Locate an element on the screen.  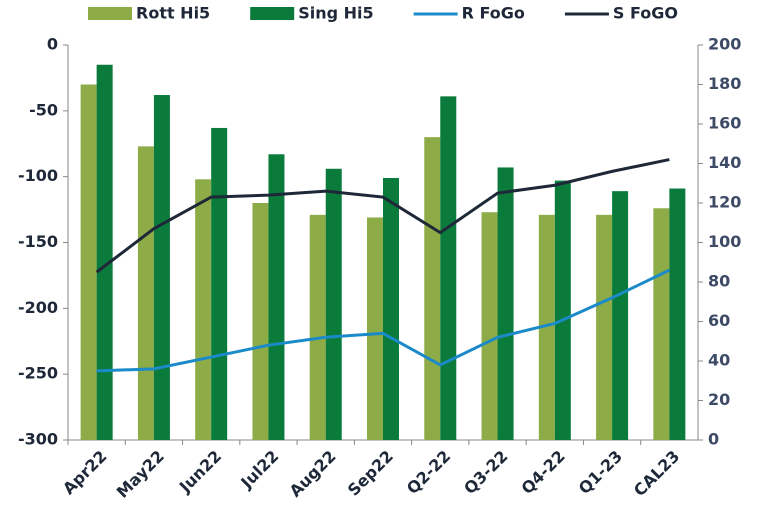
y2-tick-label: 160 is located at coordinates (724, 123).